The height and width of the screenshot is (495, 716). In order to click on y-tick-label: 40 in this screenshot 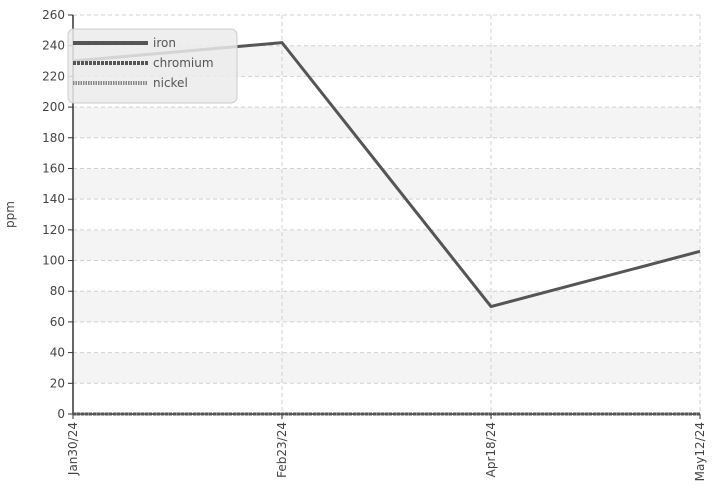, I will do `click(57, 353)`.